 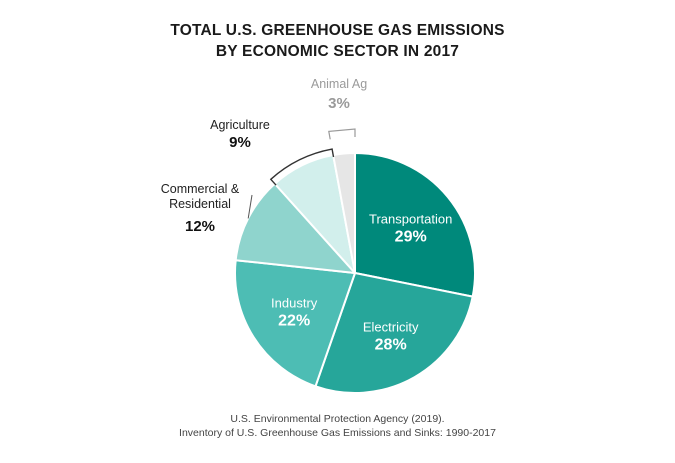 What do you see at coordinates (200, 226) in the screenshot?
I see `value-commercial-residential: 12%` at bounding box center [200, 226].